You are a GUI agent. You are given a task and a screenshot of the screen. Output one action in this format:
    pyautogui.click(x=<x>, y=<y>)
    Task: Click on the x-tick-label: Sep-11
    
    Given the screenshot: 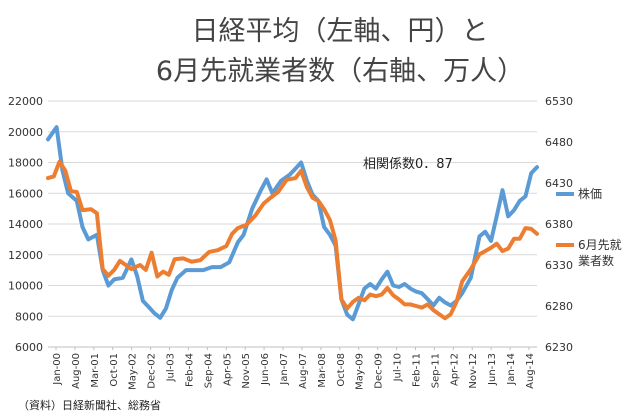 What is the action you would take?
    pyautogui.click(x=435, y=370)
    